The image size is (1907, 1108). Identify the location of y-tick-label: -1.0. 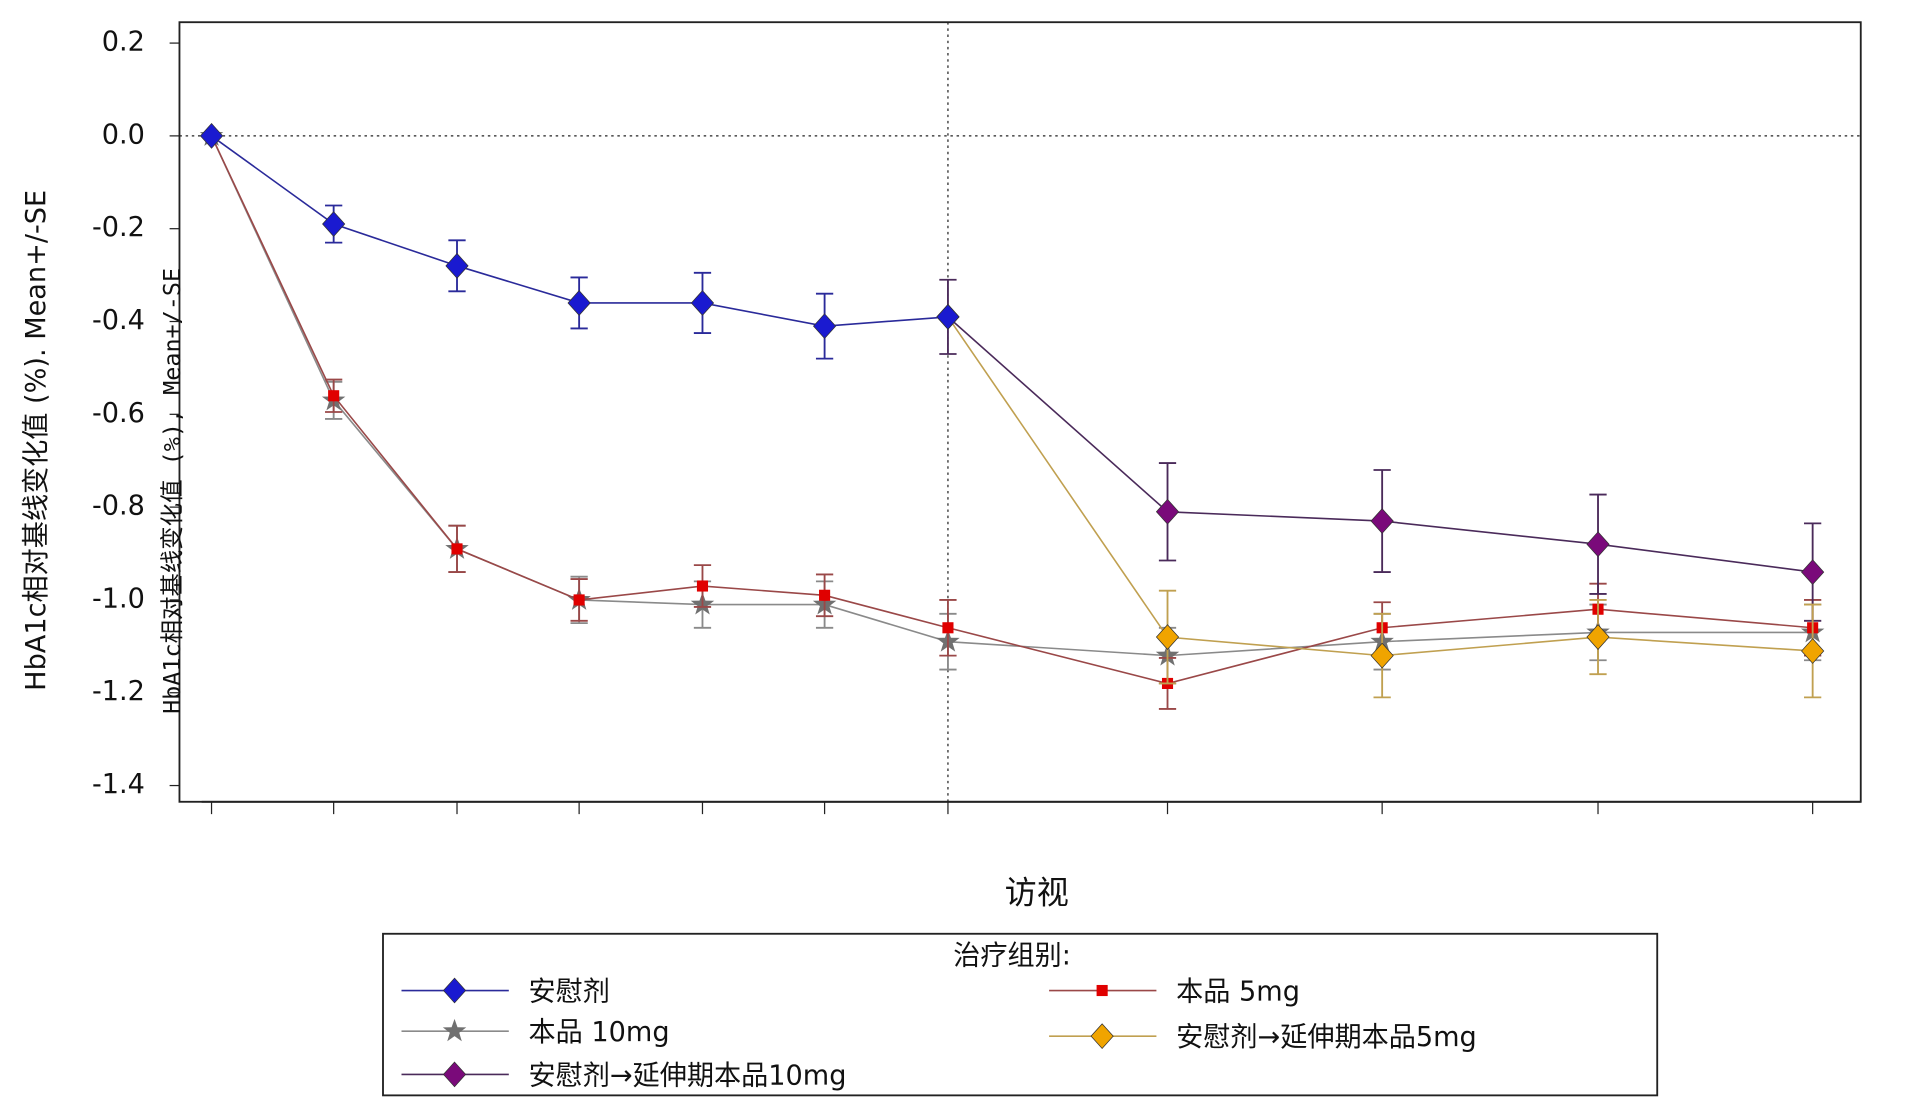
(118, 598).